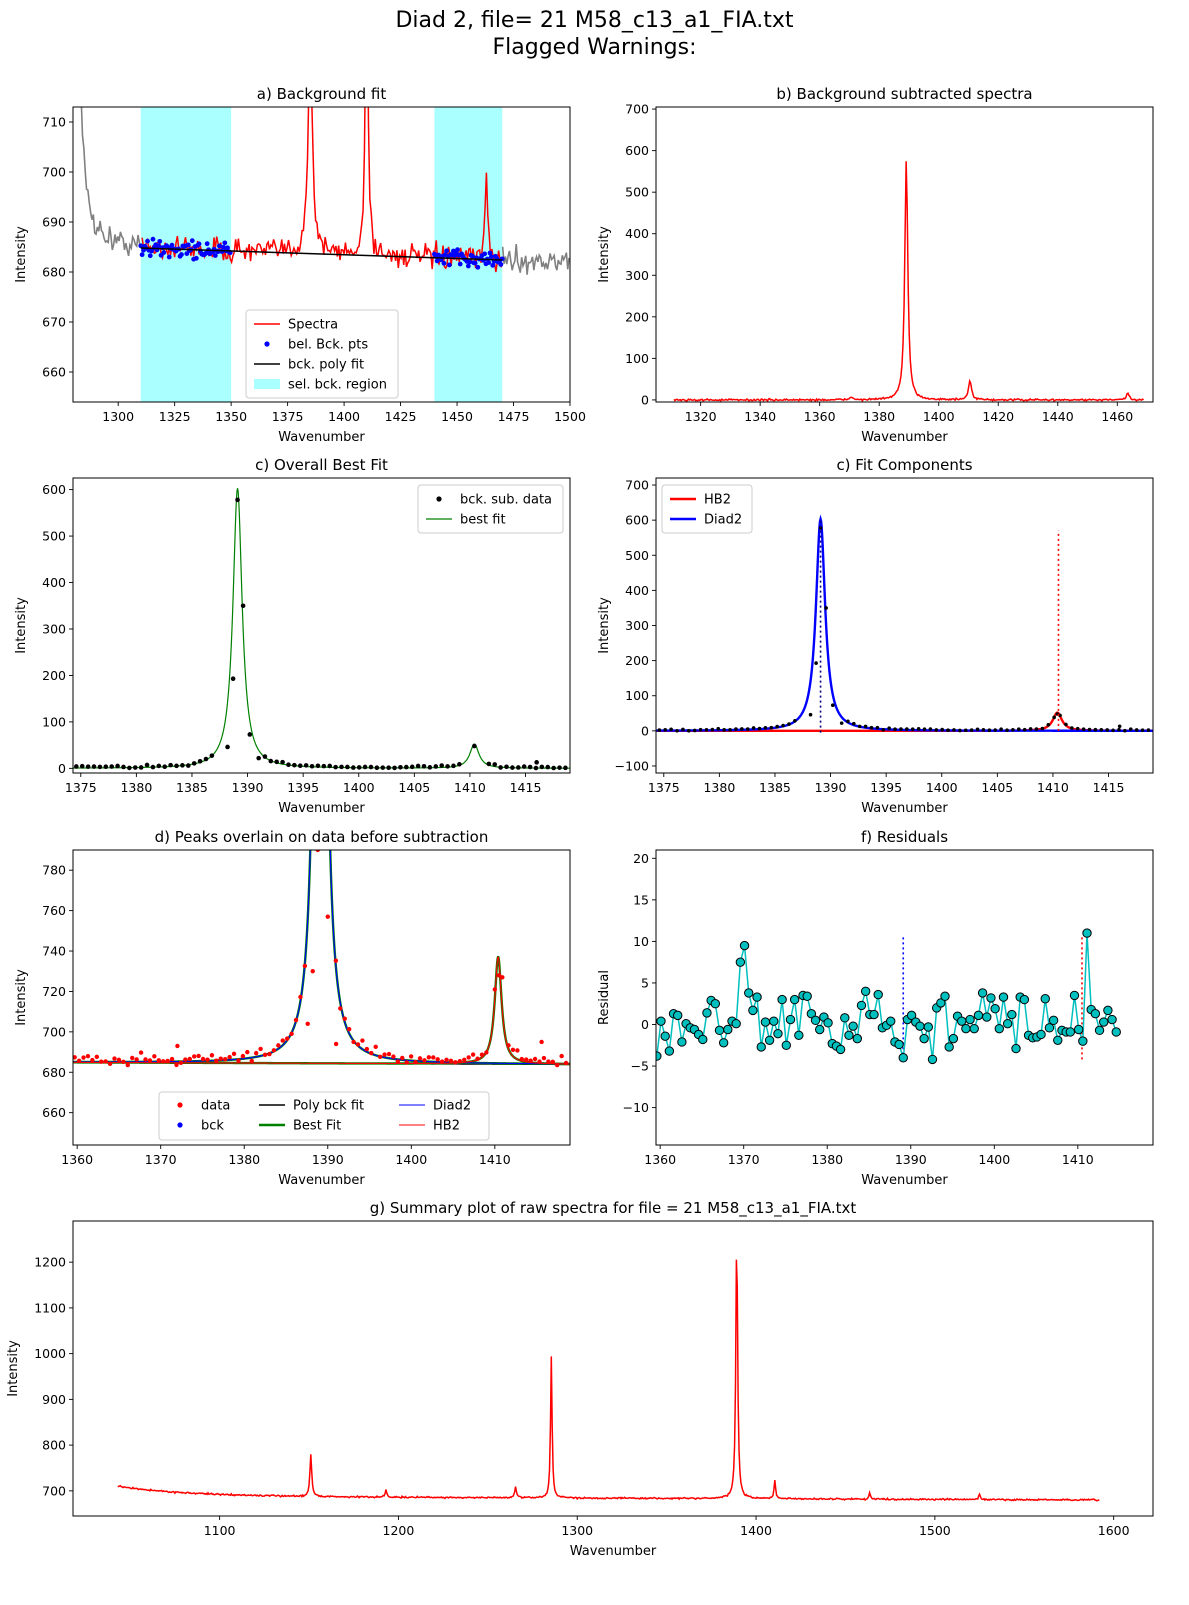  Describe the element at coordinates (719, 787) in the screenshot. I see `x-tick-label: 1380` at that location.